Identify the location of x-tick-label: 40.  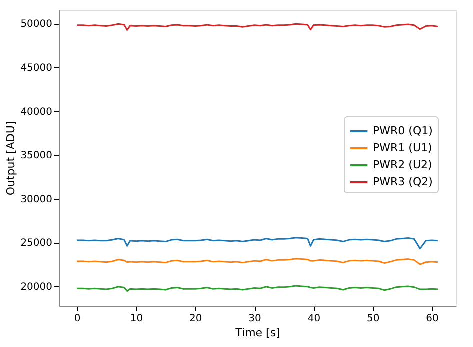
(314, 319).